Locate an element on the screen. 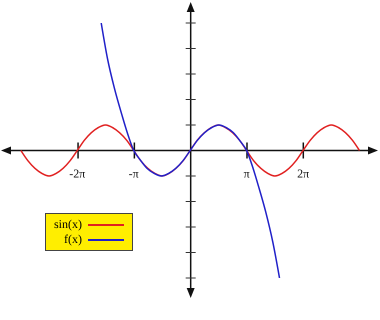  x-tick-label: 2π is located at coordinates (303, 173).